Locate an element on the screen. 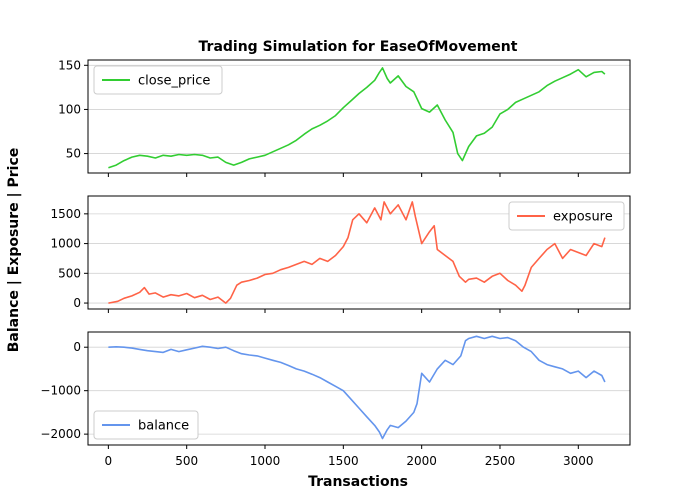  x-tick-label: 1000 is located at coordinates (265, 461).